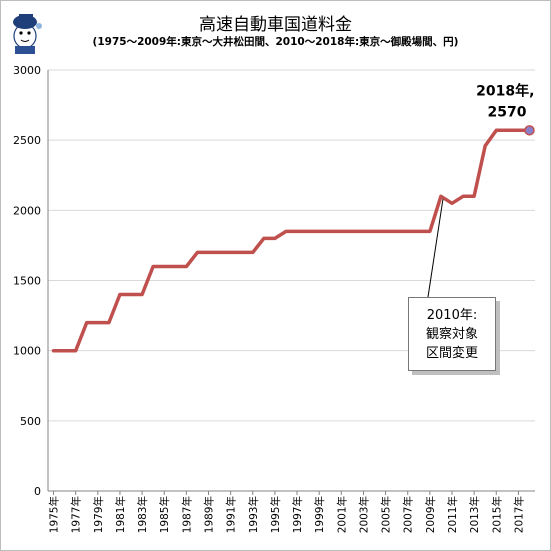  What do you see at coordinates (253, 514) in the screenshot?
I see `x-tick-label: 1993年` at bounding box center [253, 514].